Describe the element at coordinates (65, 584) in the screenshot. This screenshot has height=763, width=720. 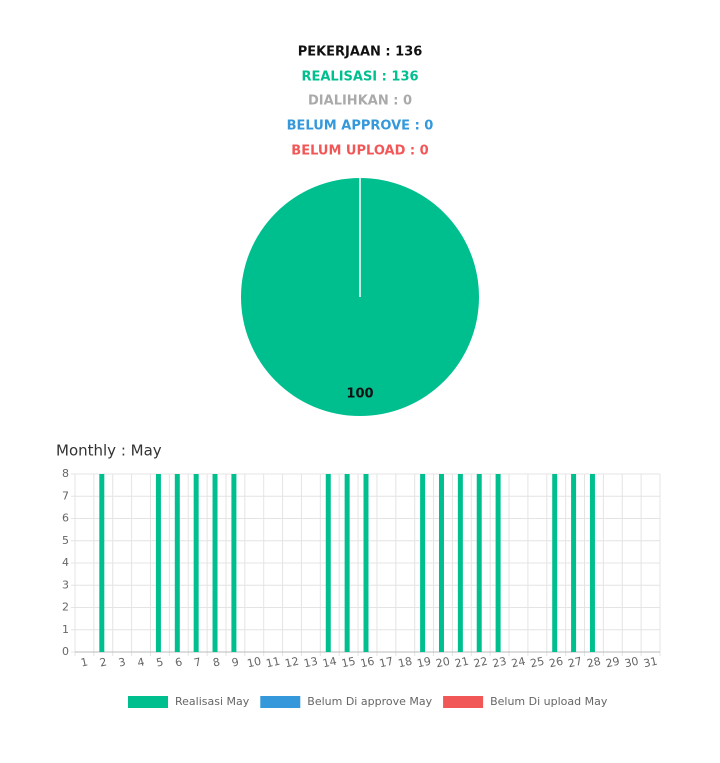
I see `y-tick-label: 3` at that location.